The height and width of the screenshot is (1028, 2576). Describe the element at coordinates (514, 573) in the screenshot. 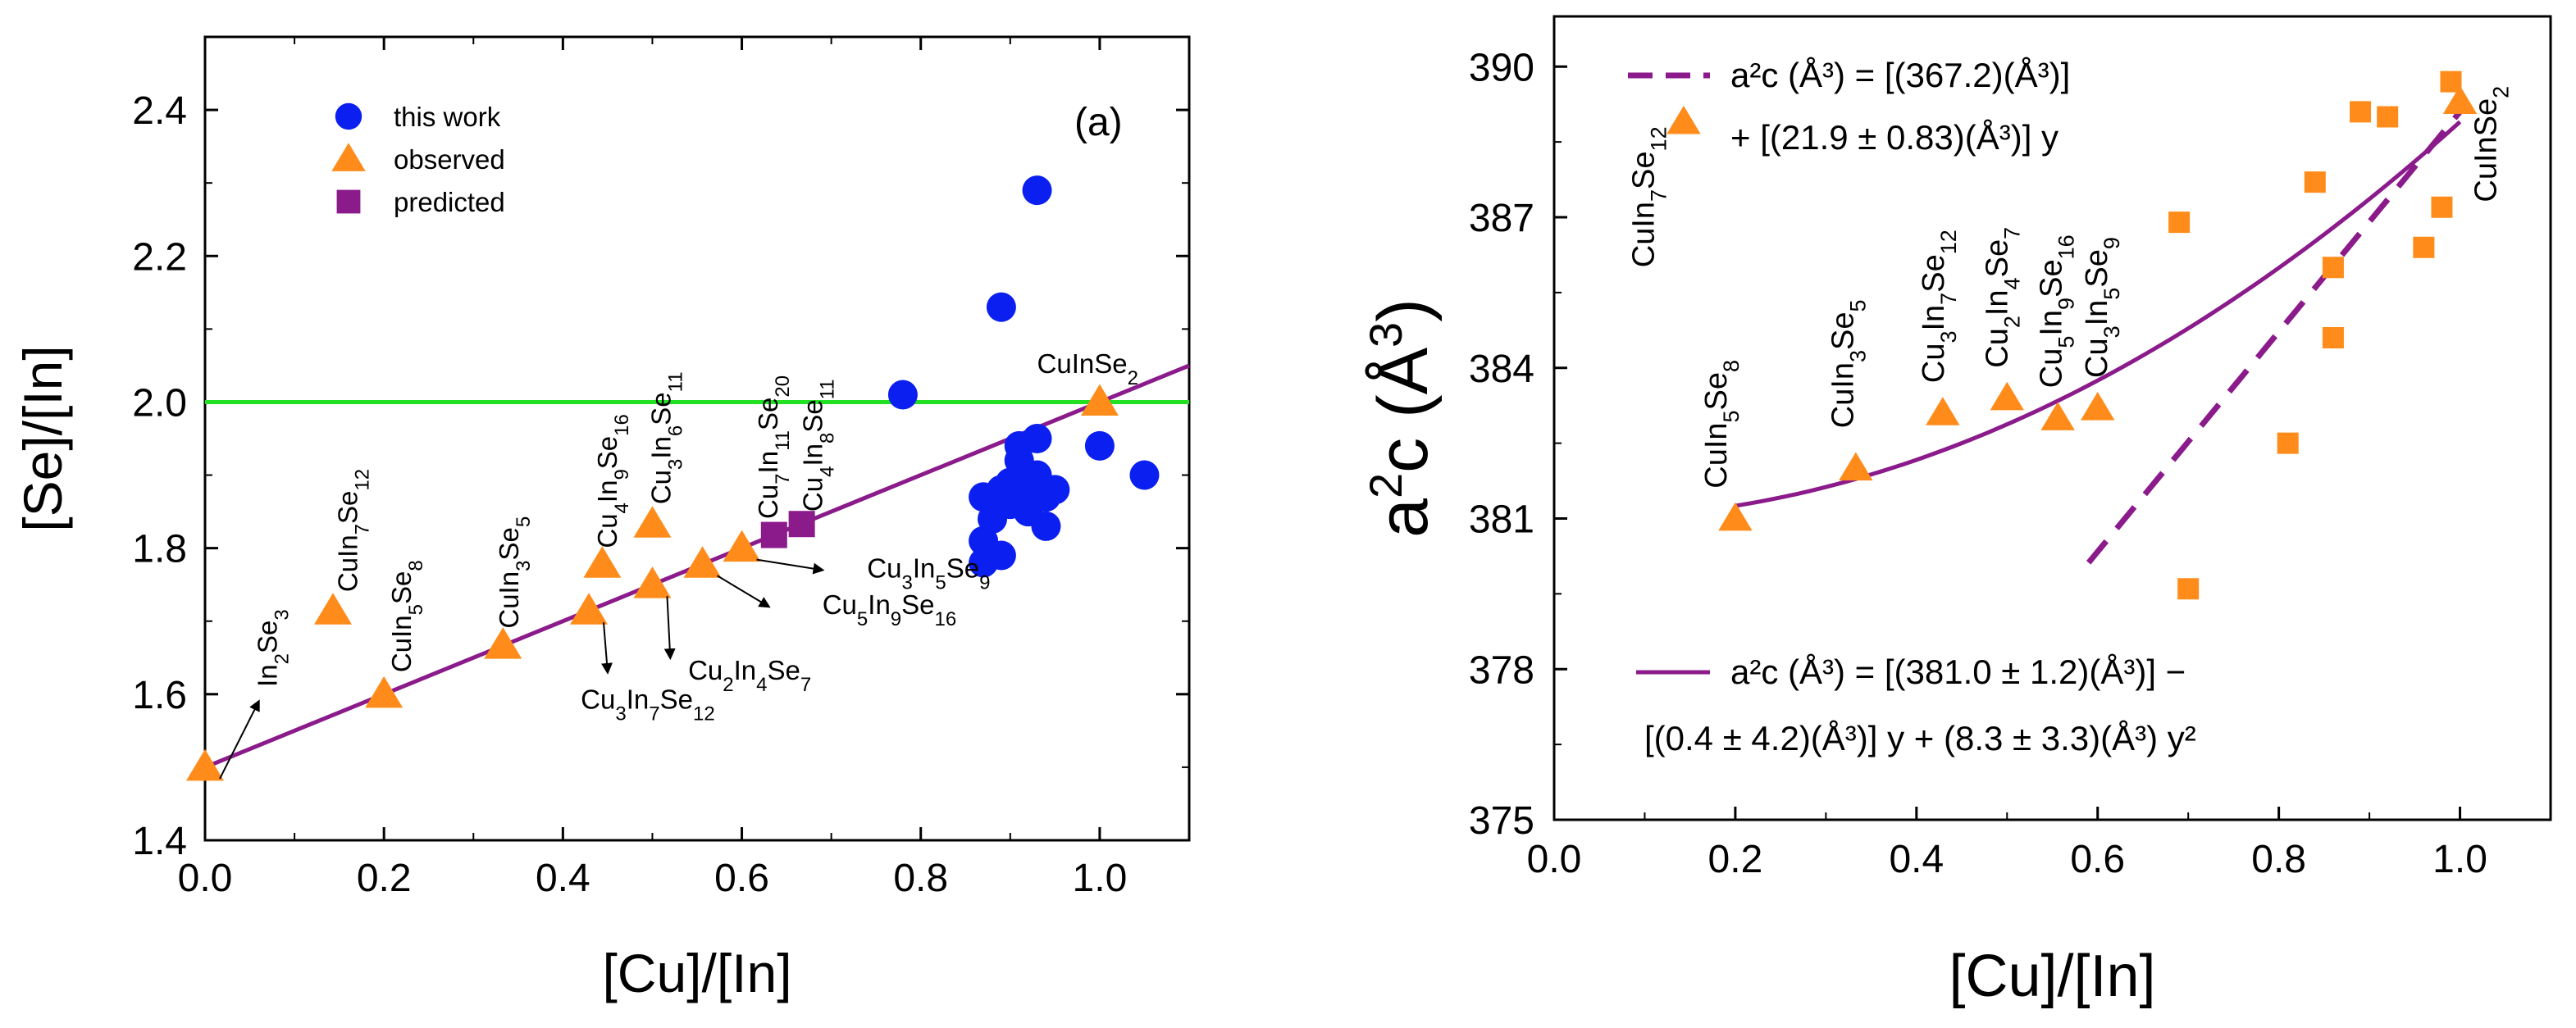

I see `compound-label: CuIn3Se5` at that location.